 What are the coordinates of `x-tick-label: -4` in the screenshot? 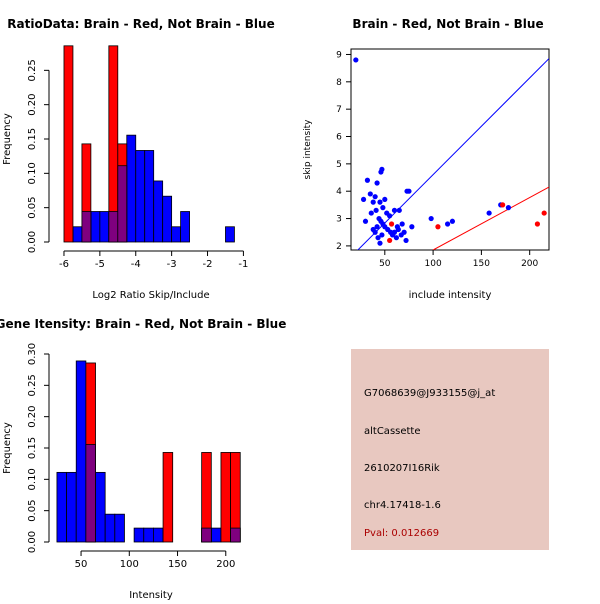 It's located at (136, 264).